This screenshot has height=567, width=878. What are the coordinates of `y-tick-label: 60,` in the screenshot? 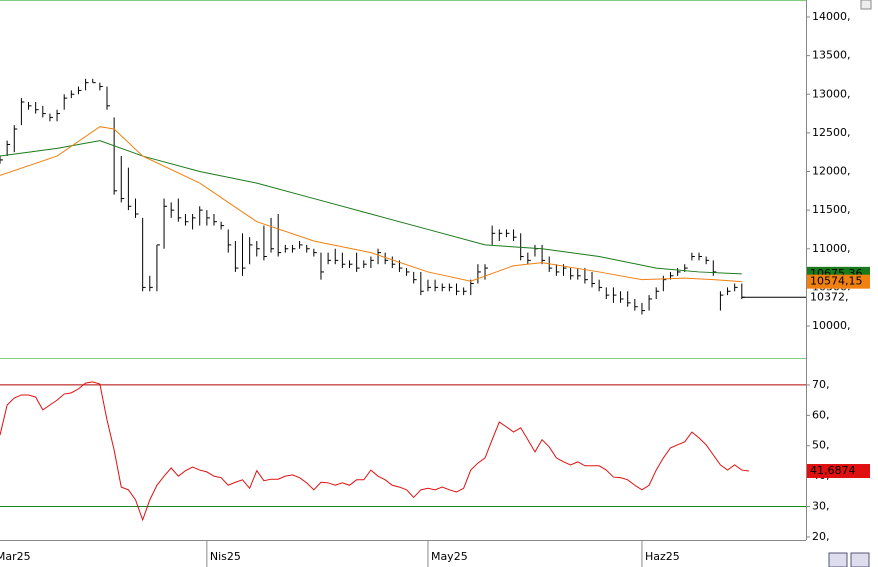 It's located at (821, 414).